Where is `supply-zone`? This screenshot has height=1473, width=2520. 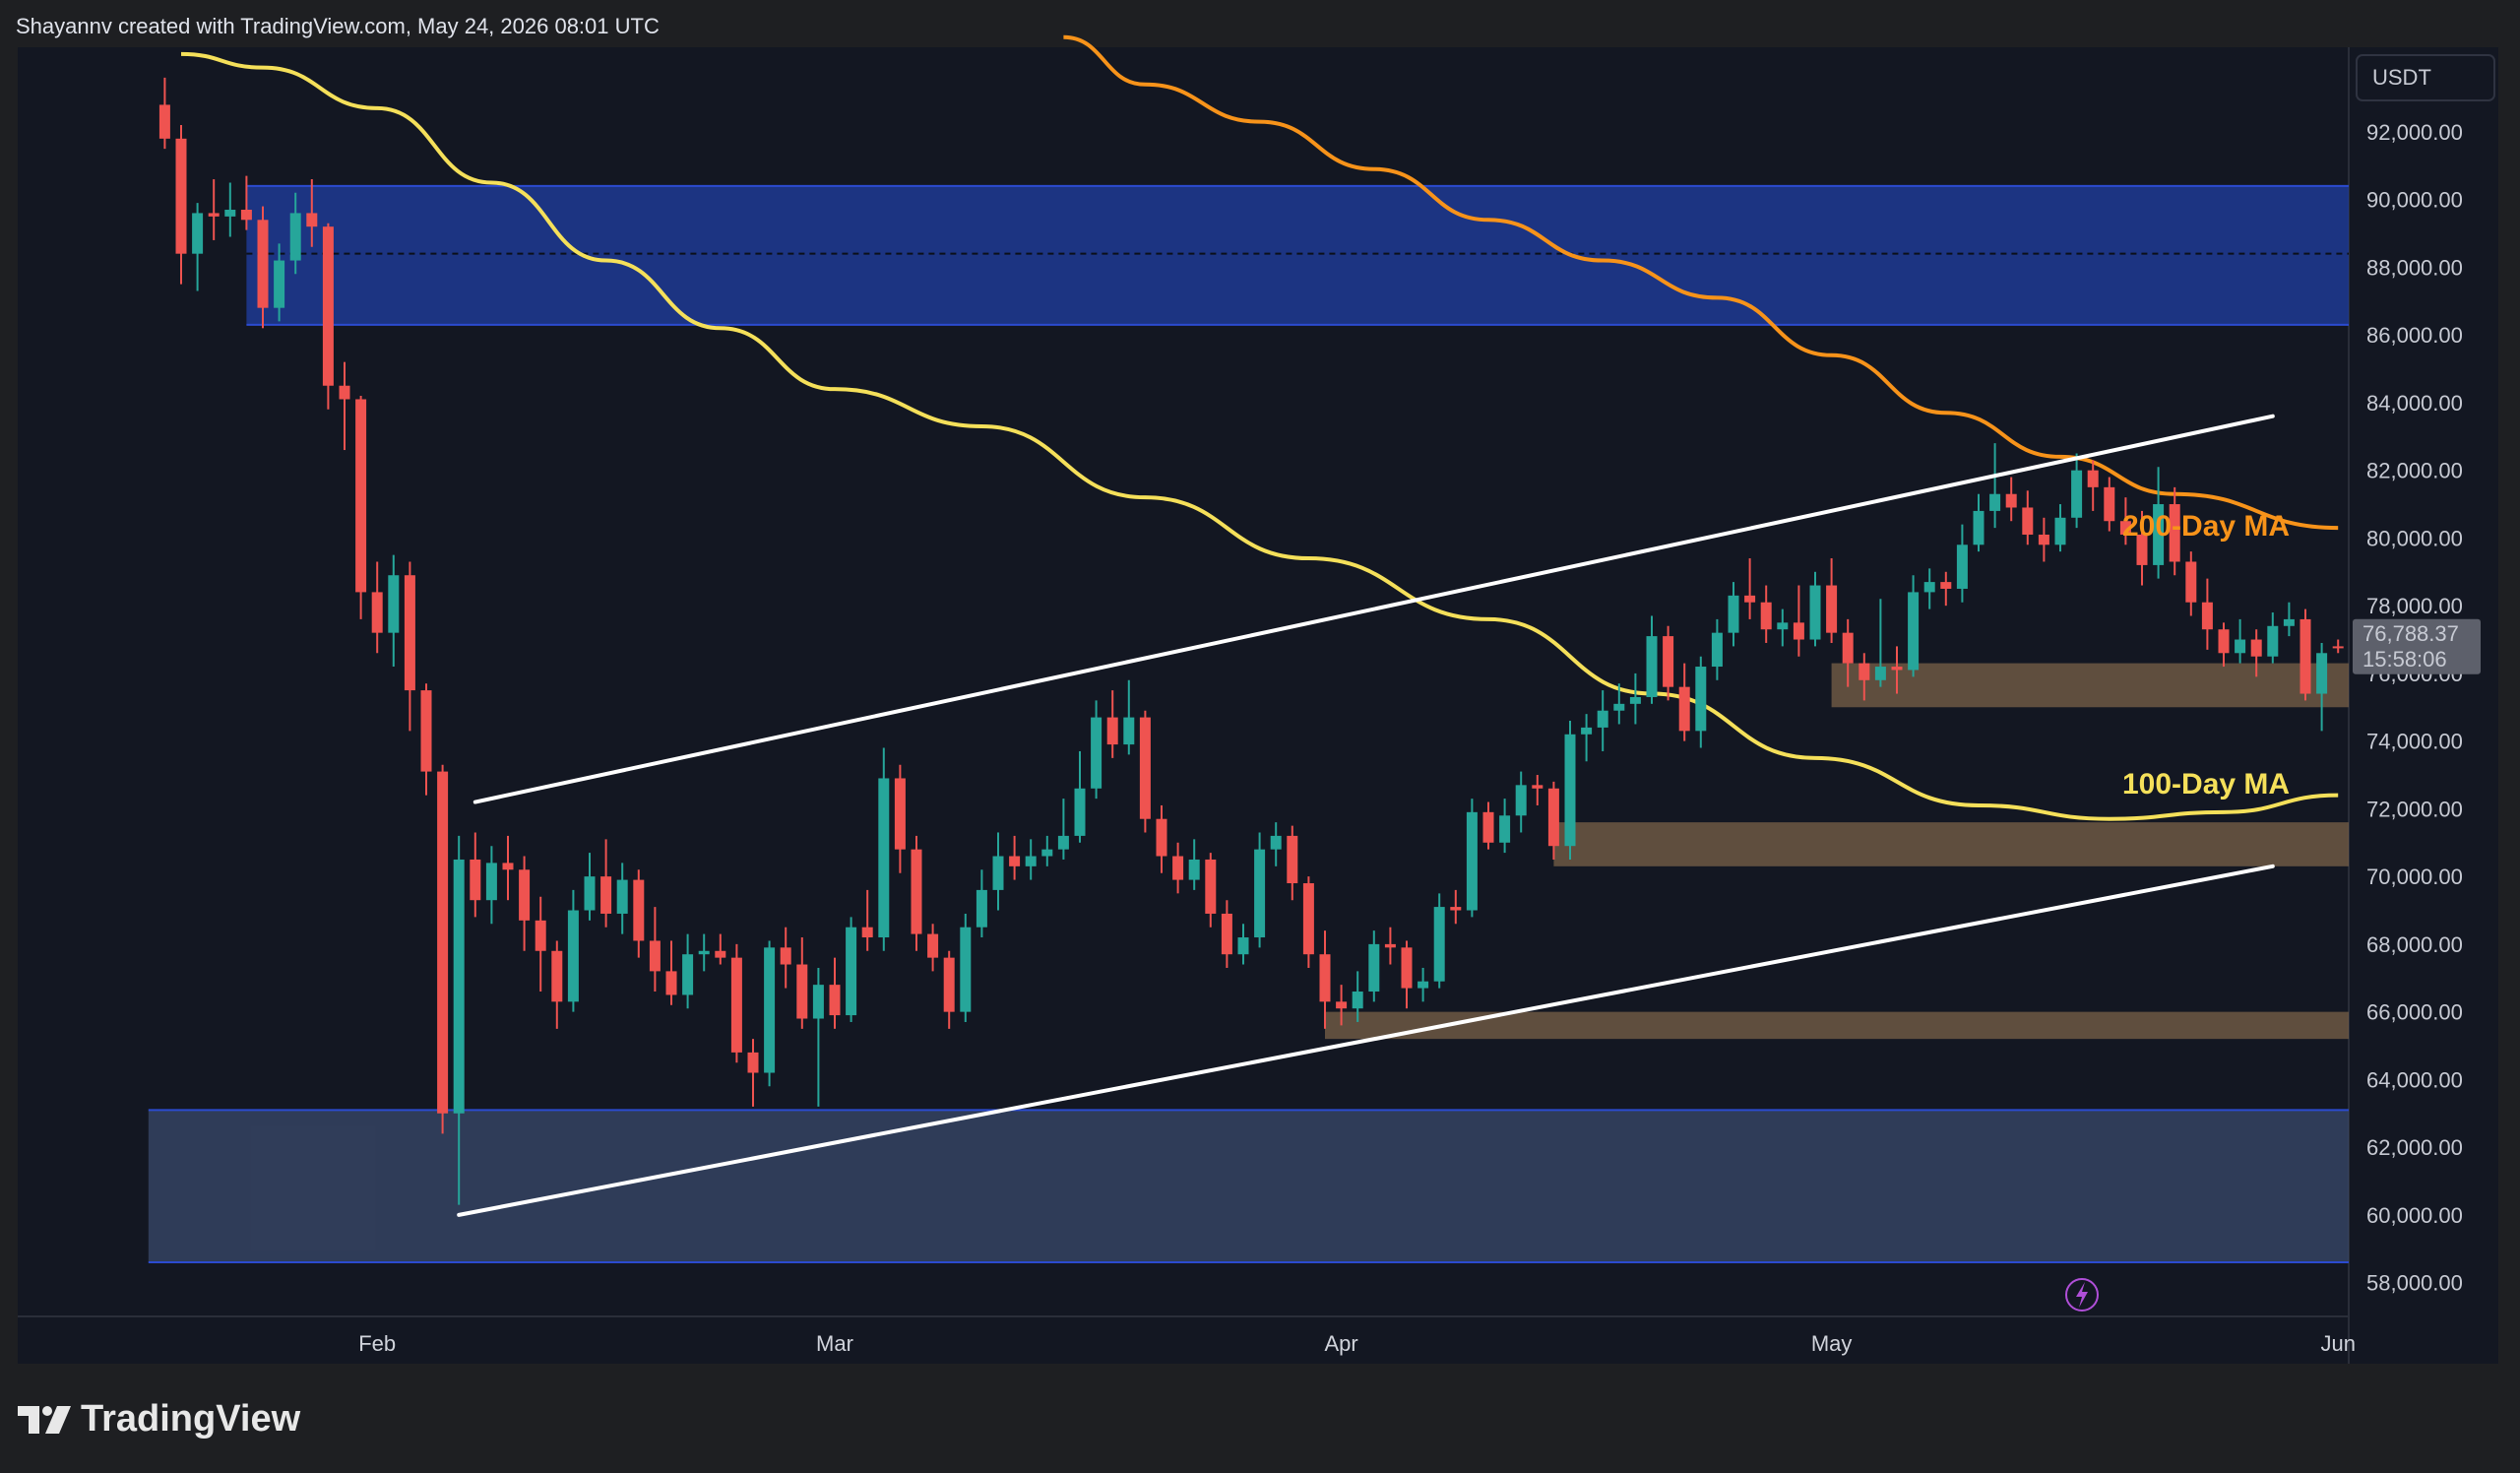 supply-zone is located at coordinates (1298, 255).